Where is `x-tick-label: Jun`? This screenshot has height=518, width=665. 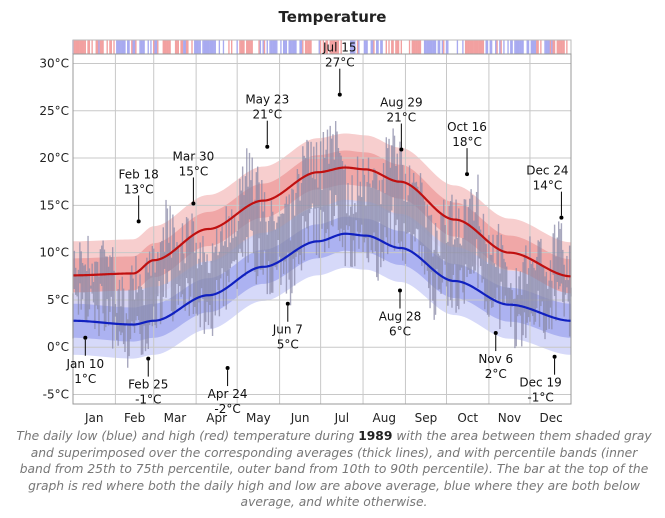
x-tick-label: Jun is located at coordinates (300, 418).